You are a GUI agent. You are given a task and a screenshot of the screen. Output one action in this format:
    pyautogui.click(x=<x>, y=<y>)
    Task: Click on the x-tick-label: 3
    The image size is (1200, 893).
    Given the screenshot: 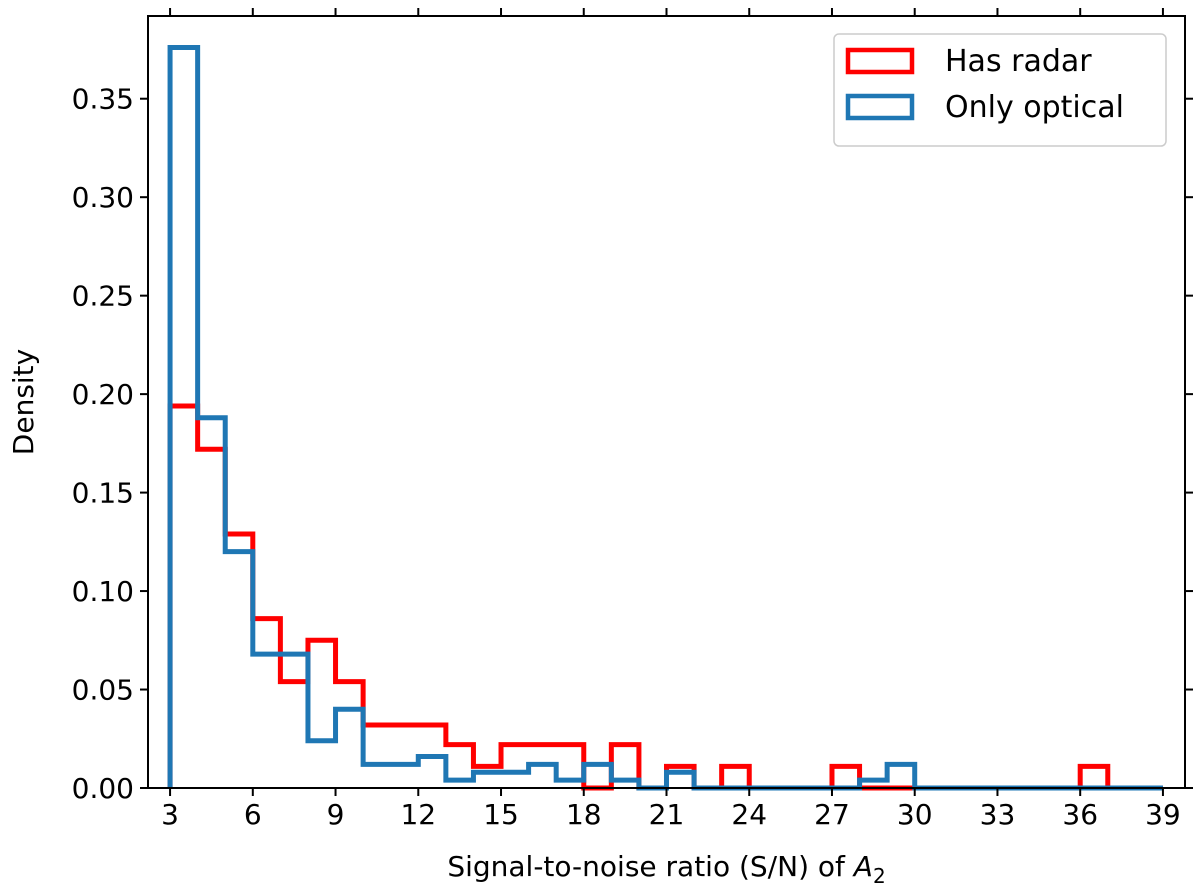 What is the action you would take?
    pyautogui.click(x=170, y=814)
    